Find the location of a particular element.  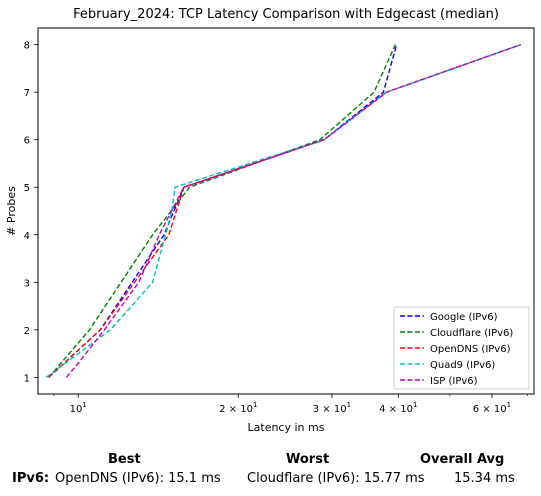

legend-label: Google (IPv6) is located at coordinates (464, 317).